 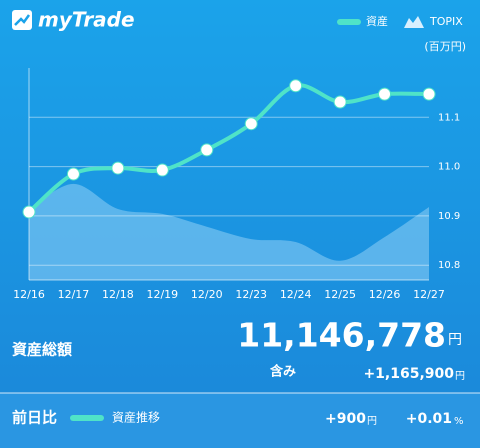 I want to click on logo: myTrade, so click(x=86, y=20).